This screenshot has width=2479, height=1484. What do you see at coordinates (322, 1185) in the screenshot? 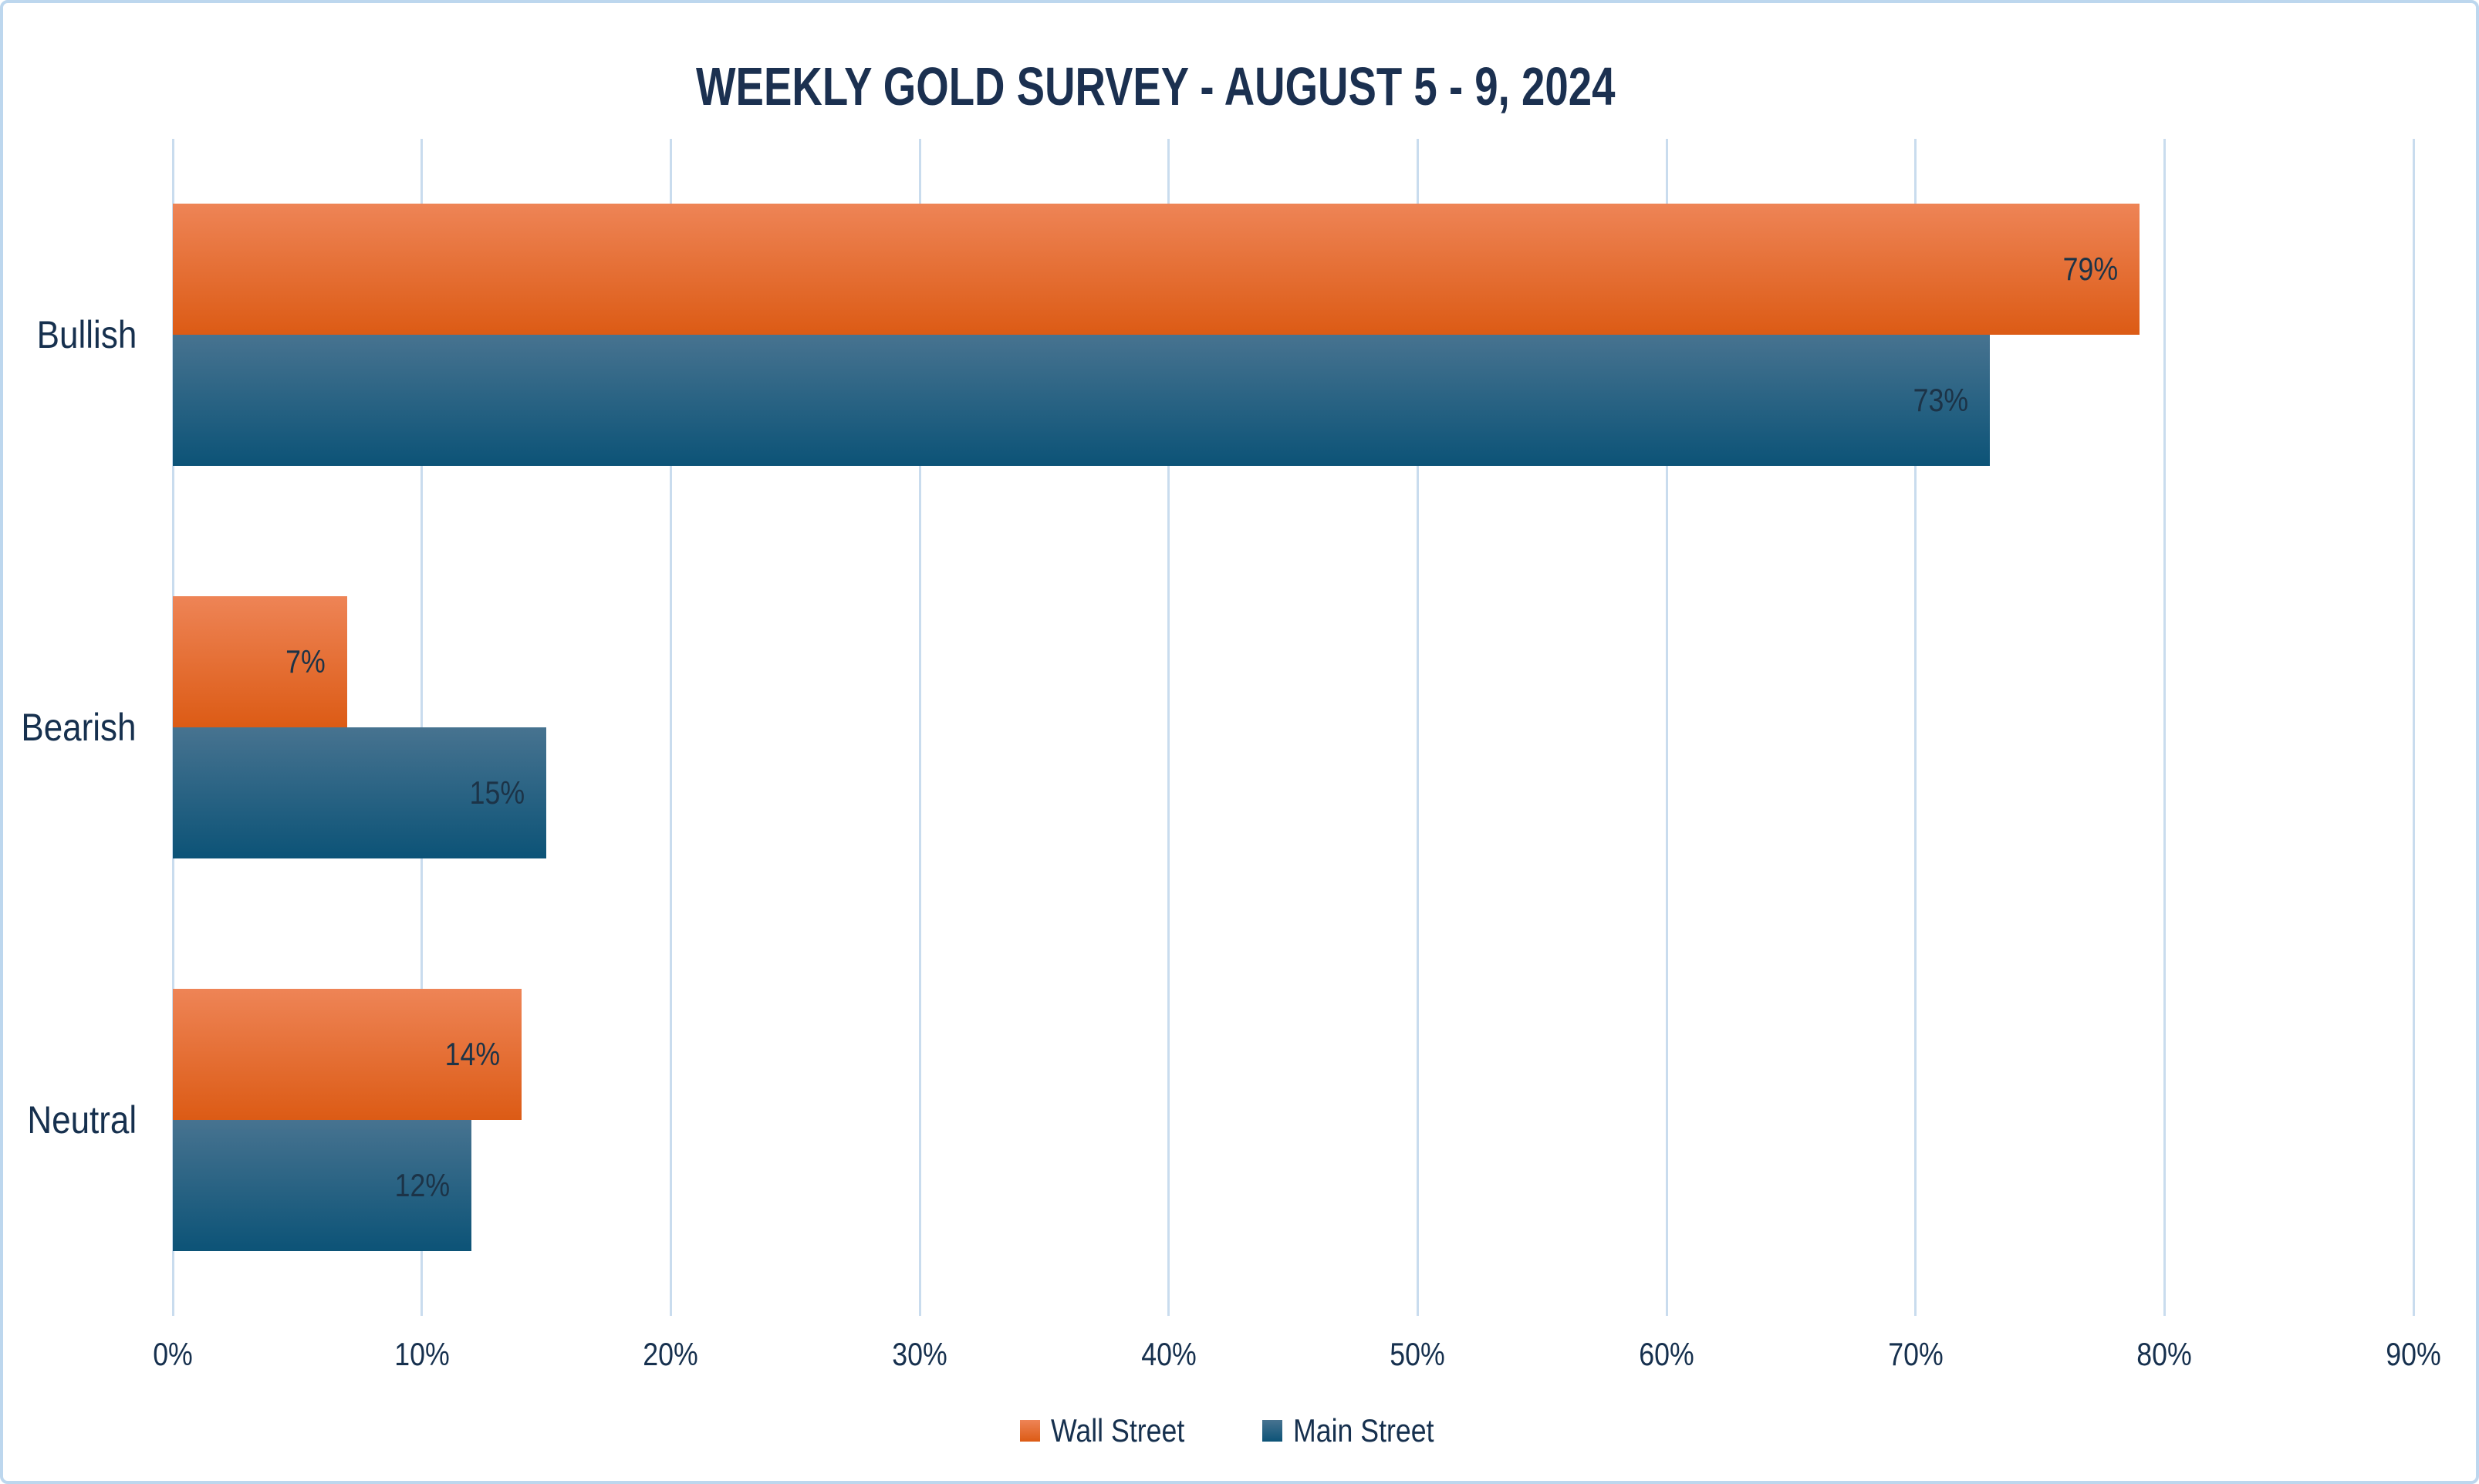
I see `bar-neutral-main-street: 12%` at bounding box center [322, 1185].